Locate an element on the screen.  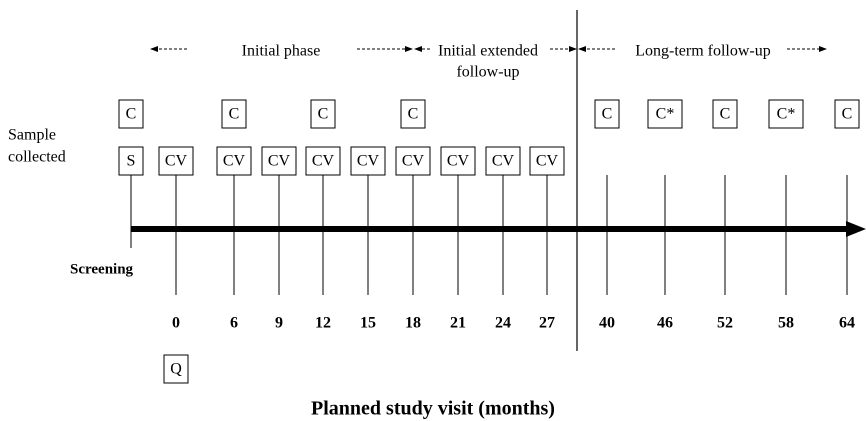
row-label: Sample is located at coordinates (32, 135).